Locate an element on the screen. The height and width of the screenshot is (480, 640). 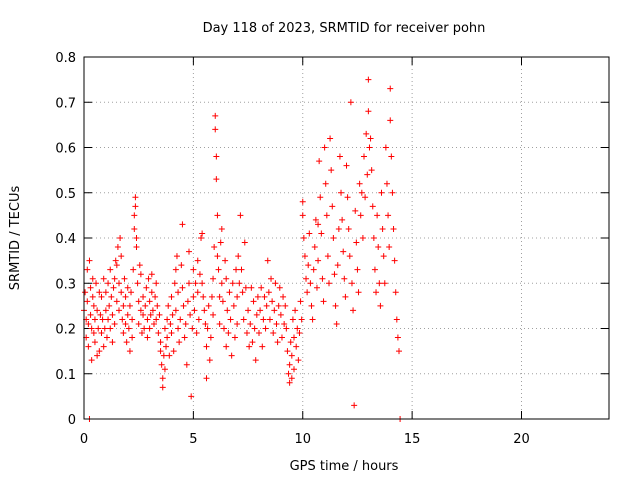
y-tick-label: 0.2 is located at coordinates (65, 330).